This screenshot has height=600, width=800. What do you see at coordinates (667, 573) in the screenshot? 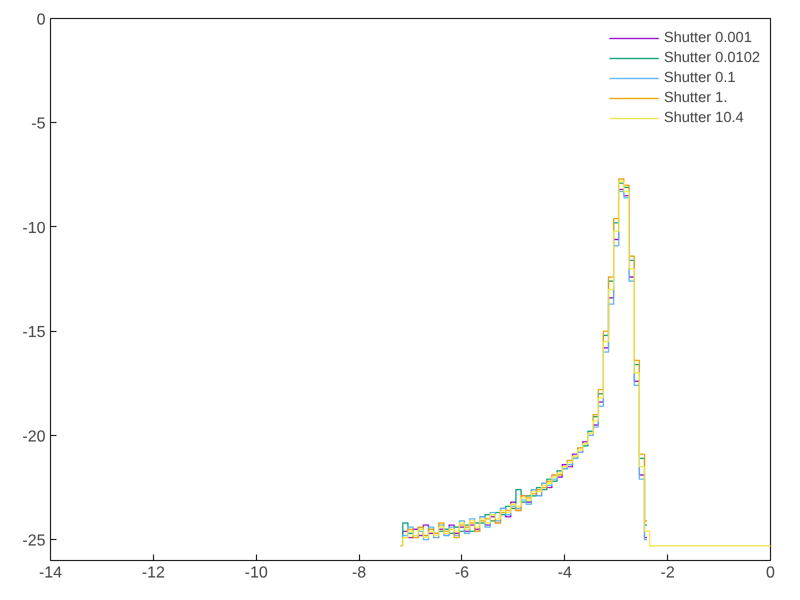
I see `x-tick-label: -2` at bounding box center [667, 573].